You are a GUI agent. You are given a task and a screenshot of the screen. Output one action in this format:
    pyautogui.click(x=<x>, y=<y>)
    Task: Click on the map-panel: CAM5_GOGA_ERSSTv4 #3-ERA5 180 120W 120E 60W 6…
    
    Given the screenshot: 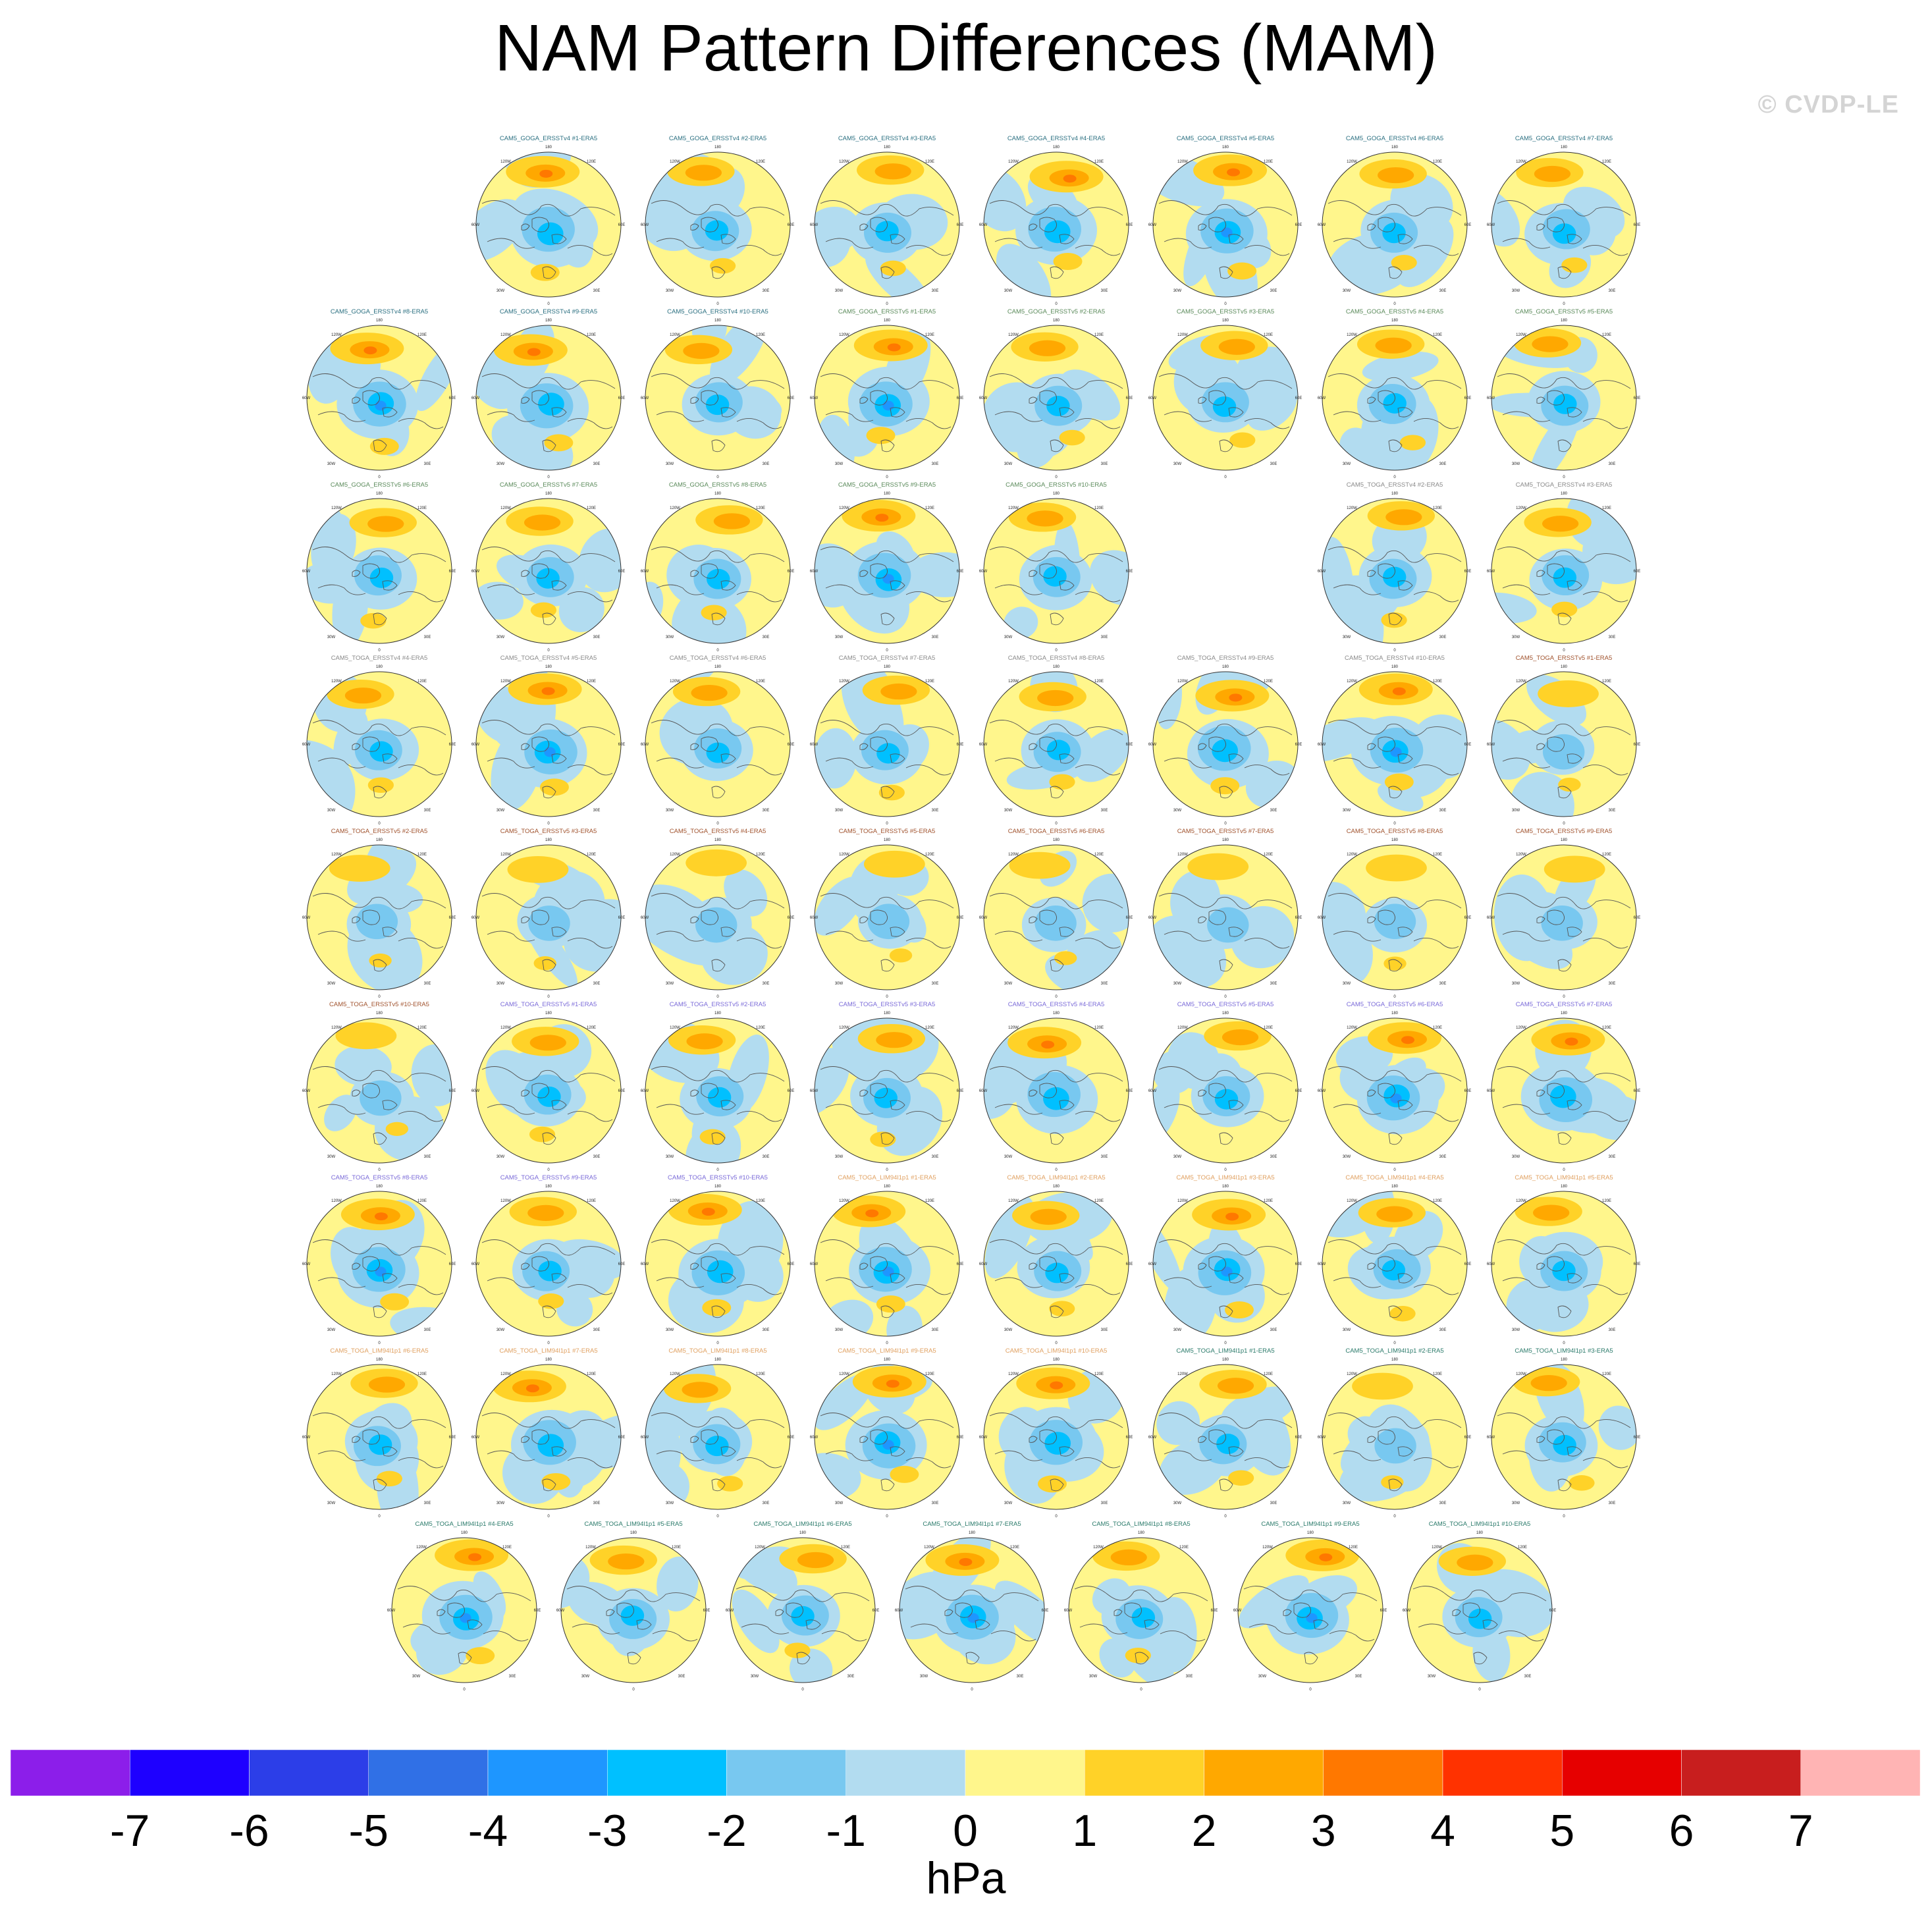 What is the action you would take?
    pyautogui.click(x=887, y=223)
    